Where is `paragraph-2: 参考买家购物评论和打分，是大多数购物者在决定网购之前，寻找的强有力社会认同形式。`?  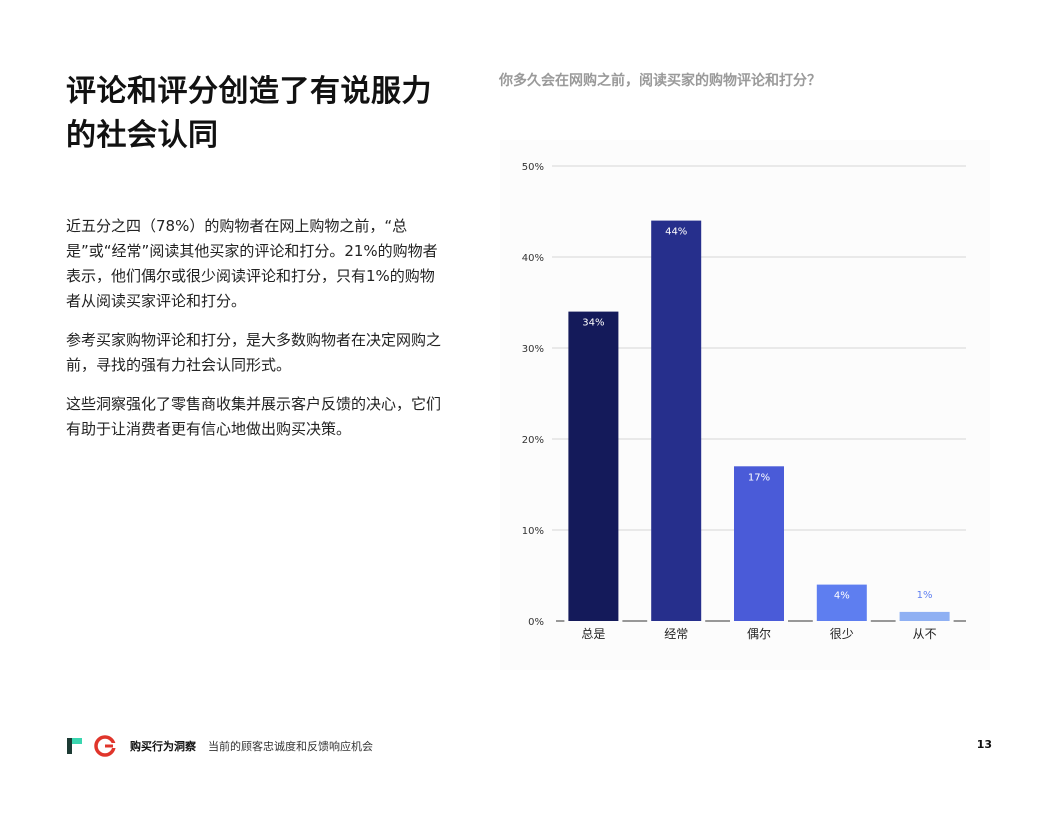
paragraph-2: 参考买家购物评论和打分，是大多数购物者在决定网购之前，寻找的强有力社会认同形式。 is located at coordinates (254, 352).